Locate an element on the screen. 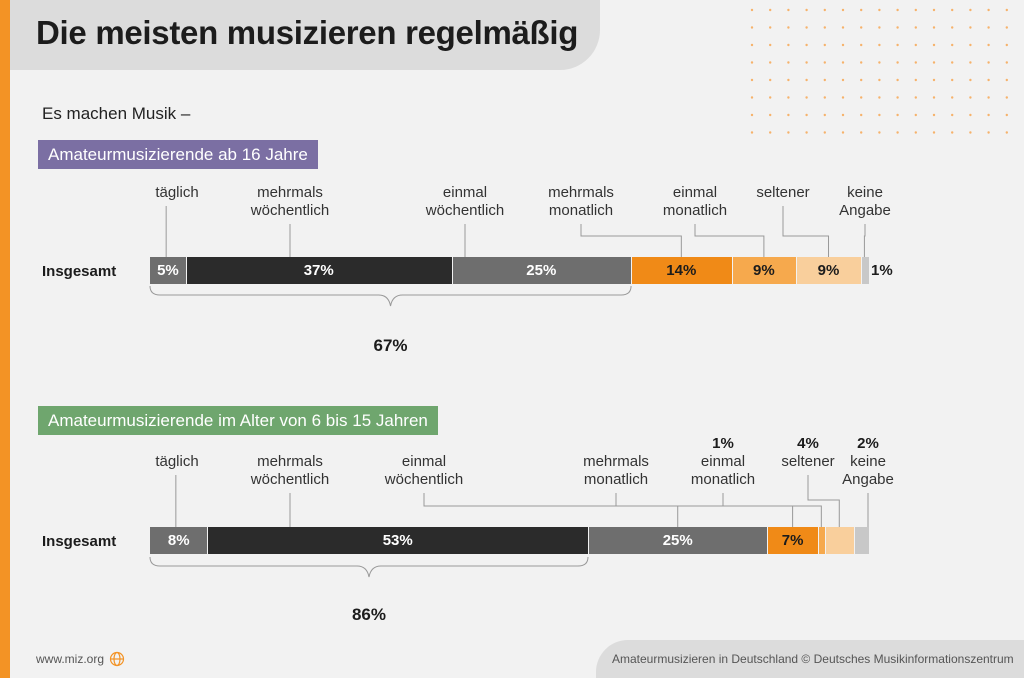 The width and height of the screenshot is (1024, 678). category-label: mehrmals wöchentlich is located at coordinates (290, 201).